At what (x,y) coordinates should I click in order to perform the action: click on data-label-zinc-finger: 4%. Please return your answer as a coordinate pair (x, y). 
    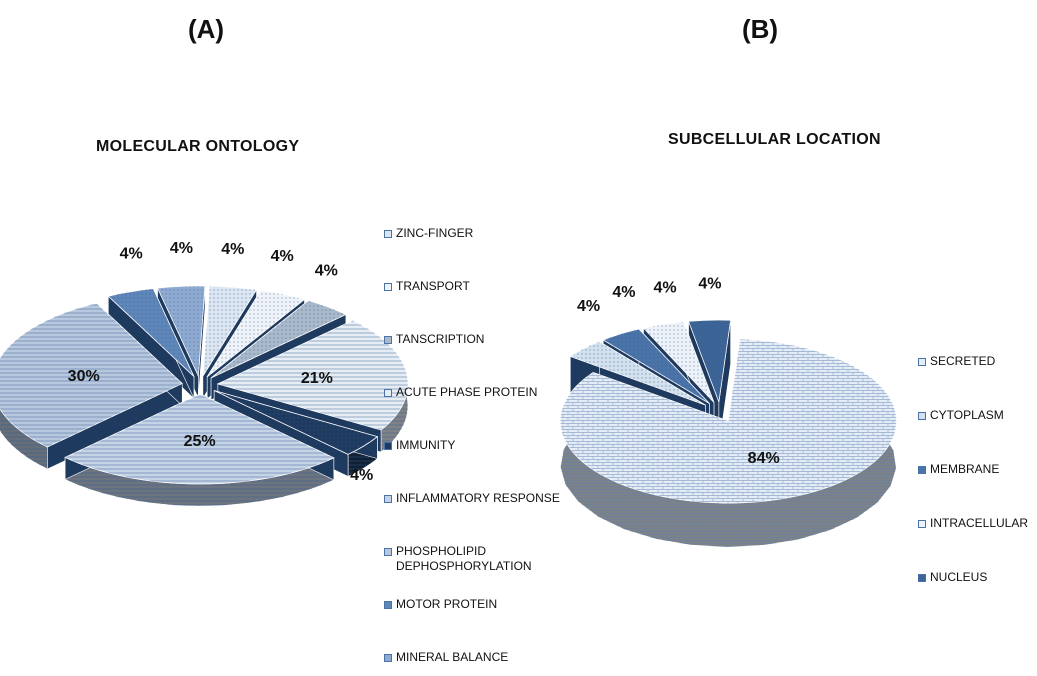
    Looking at the image, I should click on (232, 249).